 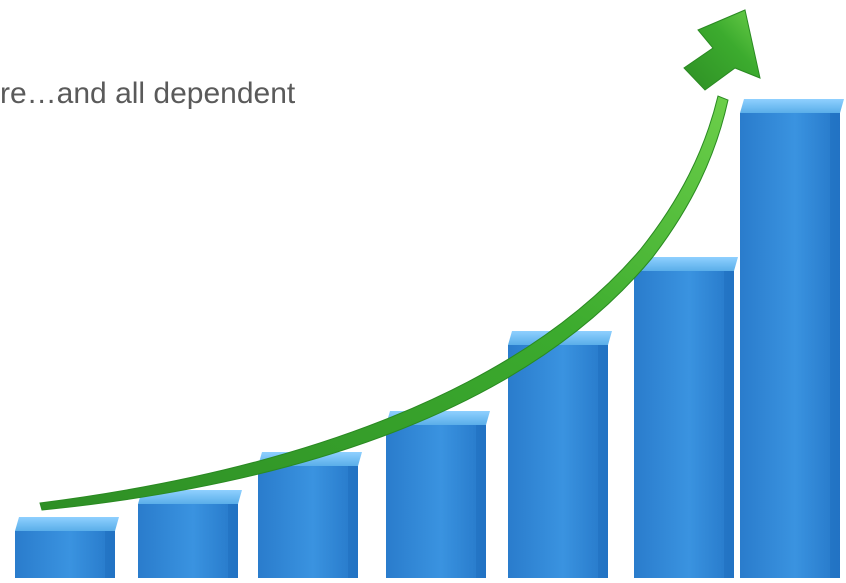 I want to click on slide-caption: re…and all dependent, so click(x=148, y=93).